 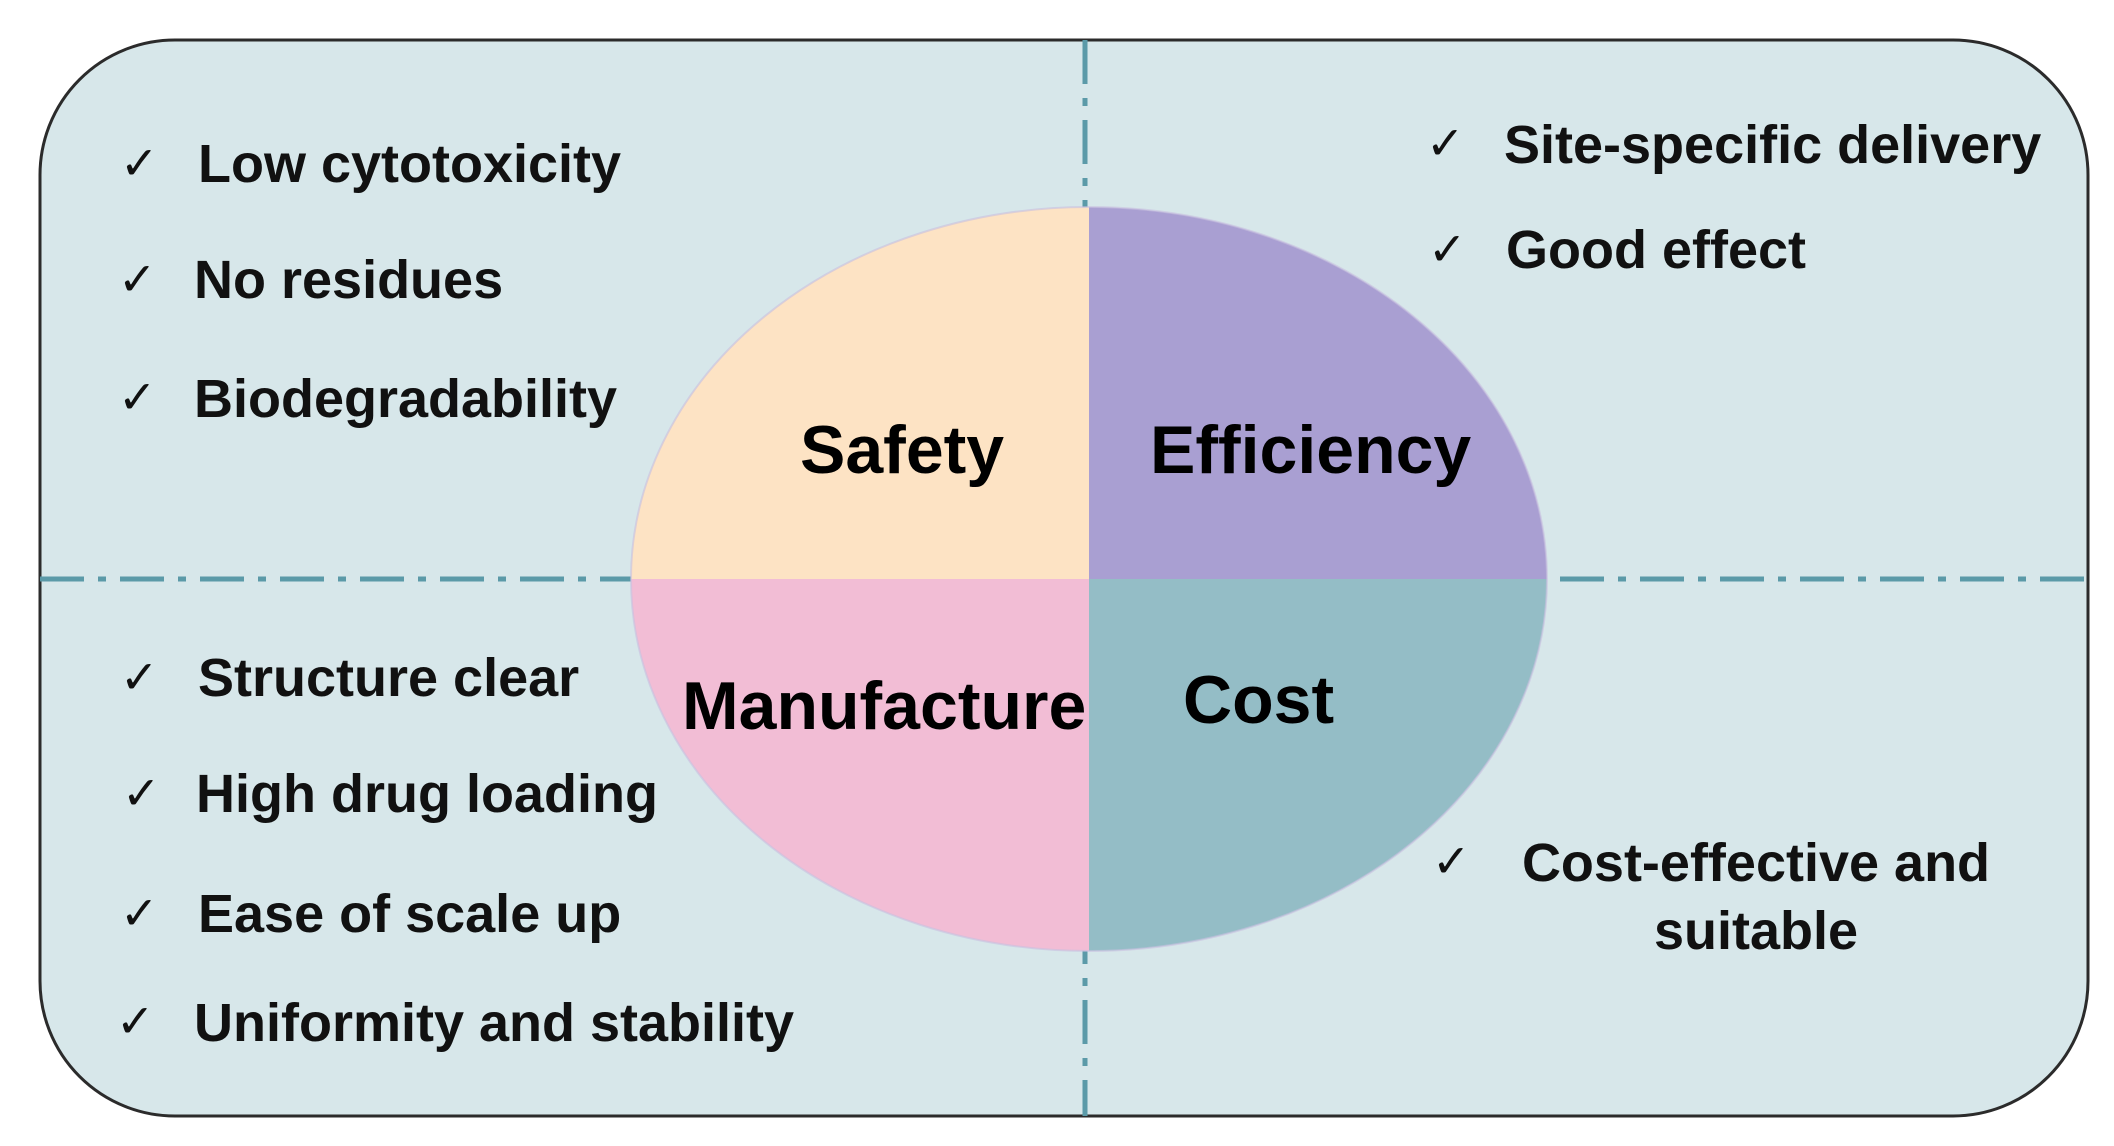 What do you see at coordinates (884, 706) in the screenshot?
I see `manufacture-label: Manufacture` at bounding box center [884, 706].